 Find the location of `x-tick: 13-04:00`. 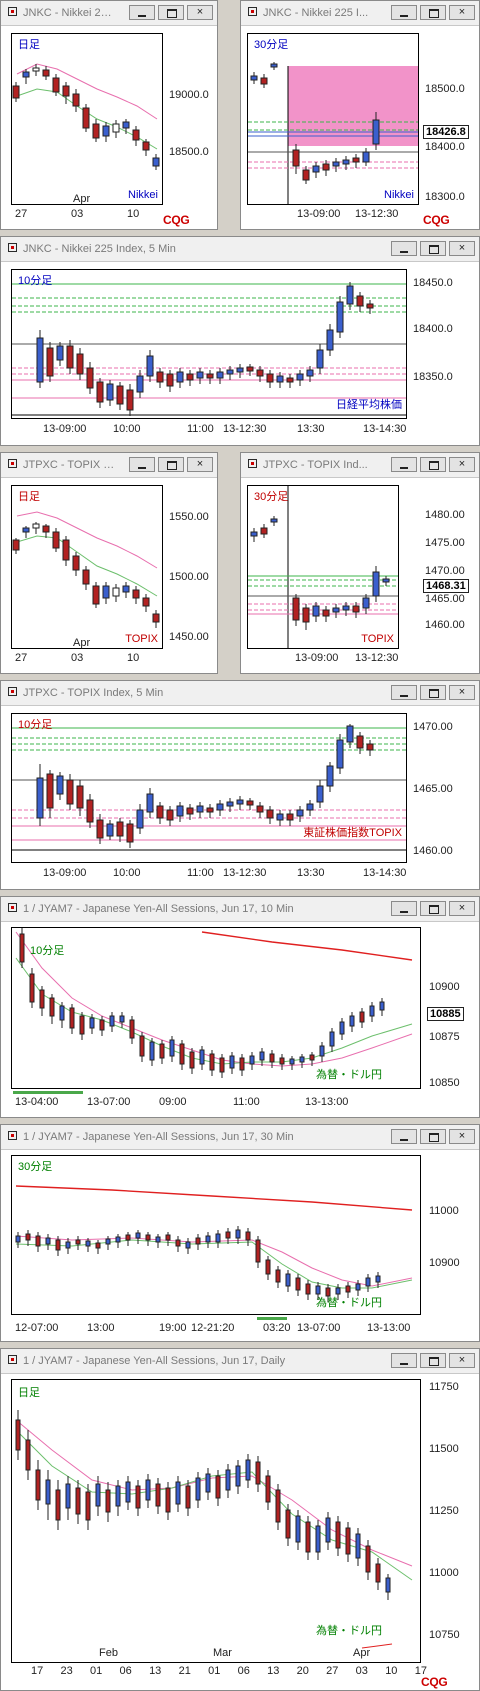

x-tick: 13-04:00 is located at coordinates (37, 1102).